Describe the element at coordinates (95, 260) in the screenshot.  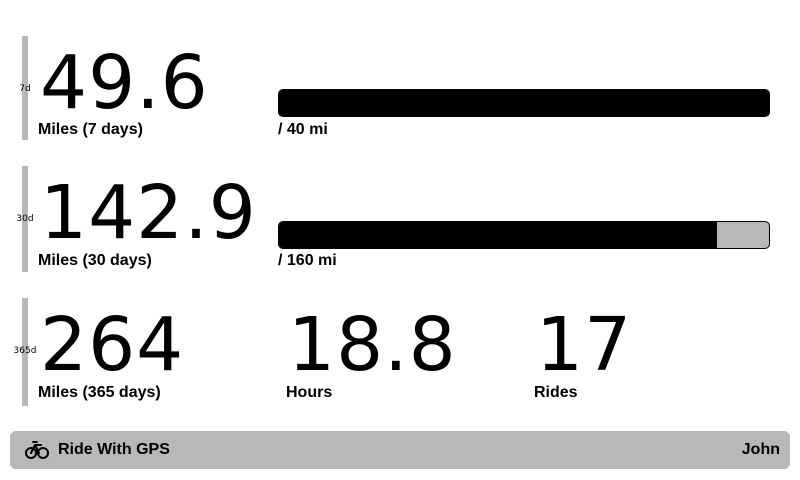
I see `miles-label: Miles (30 days)` at that location.